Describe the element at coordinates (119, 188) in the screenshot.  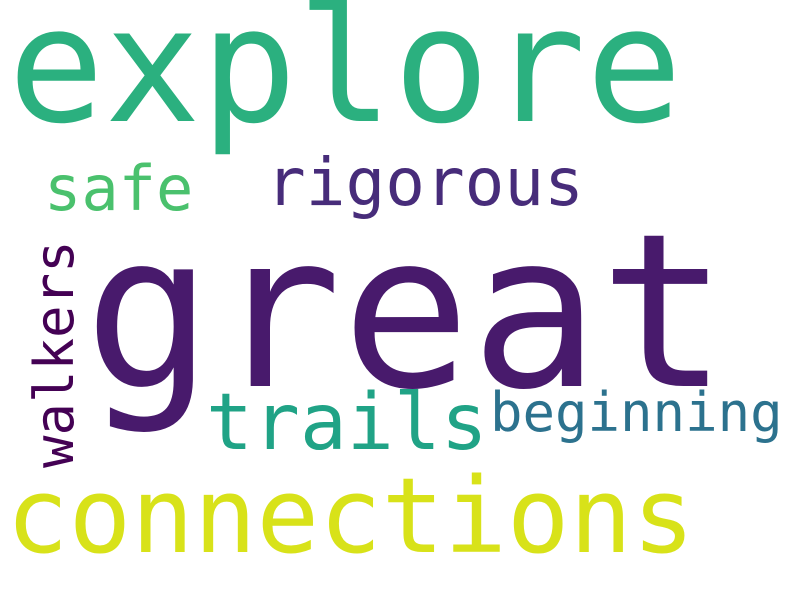
I see `word-safe: safe` at that location.